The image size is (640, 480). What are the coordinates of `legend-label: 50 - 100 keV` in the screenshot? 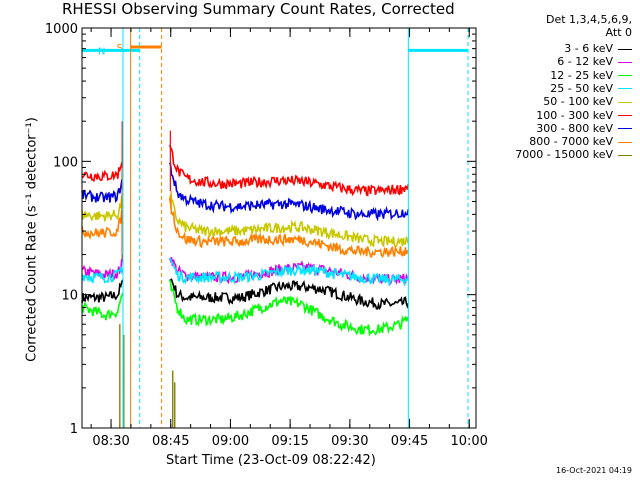 It's located at (578, 102).